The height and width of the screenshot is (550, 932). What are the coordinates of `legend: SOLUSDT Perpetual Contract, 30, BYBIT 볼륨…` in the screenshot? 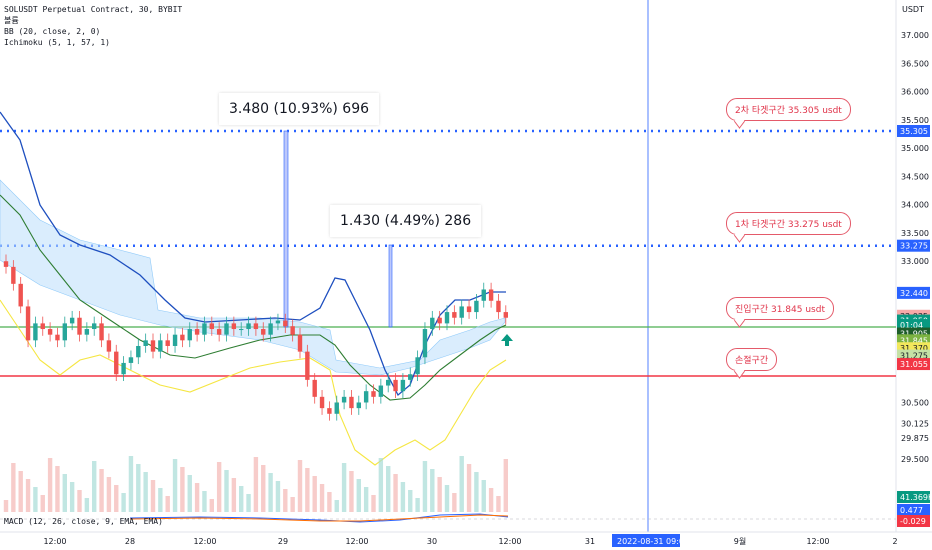 It's located at (93, 26).